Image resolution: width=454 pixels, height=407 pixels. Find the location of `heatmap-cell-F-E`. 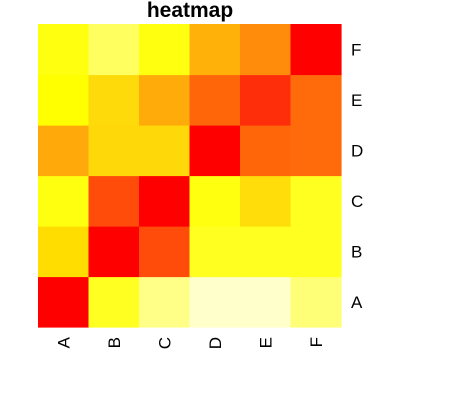

heatmap-cell-F-E is located at coordinates (266, 50).